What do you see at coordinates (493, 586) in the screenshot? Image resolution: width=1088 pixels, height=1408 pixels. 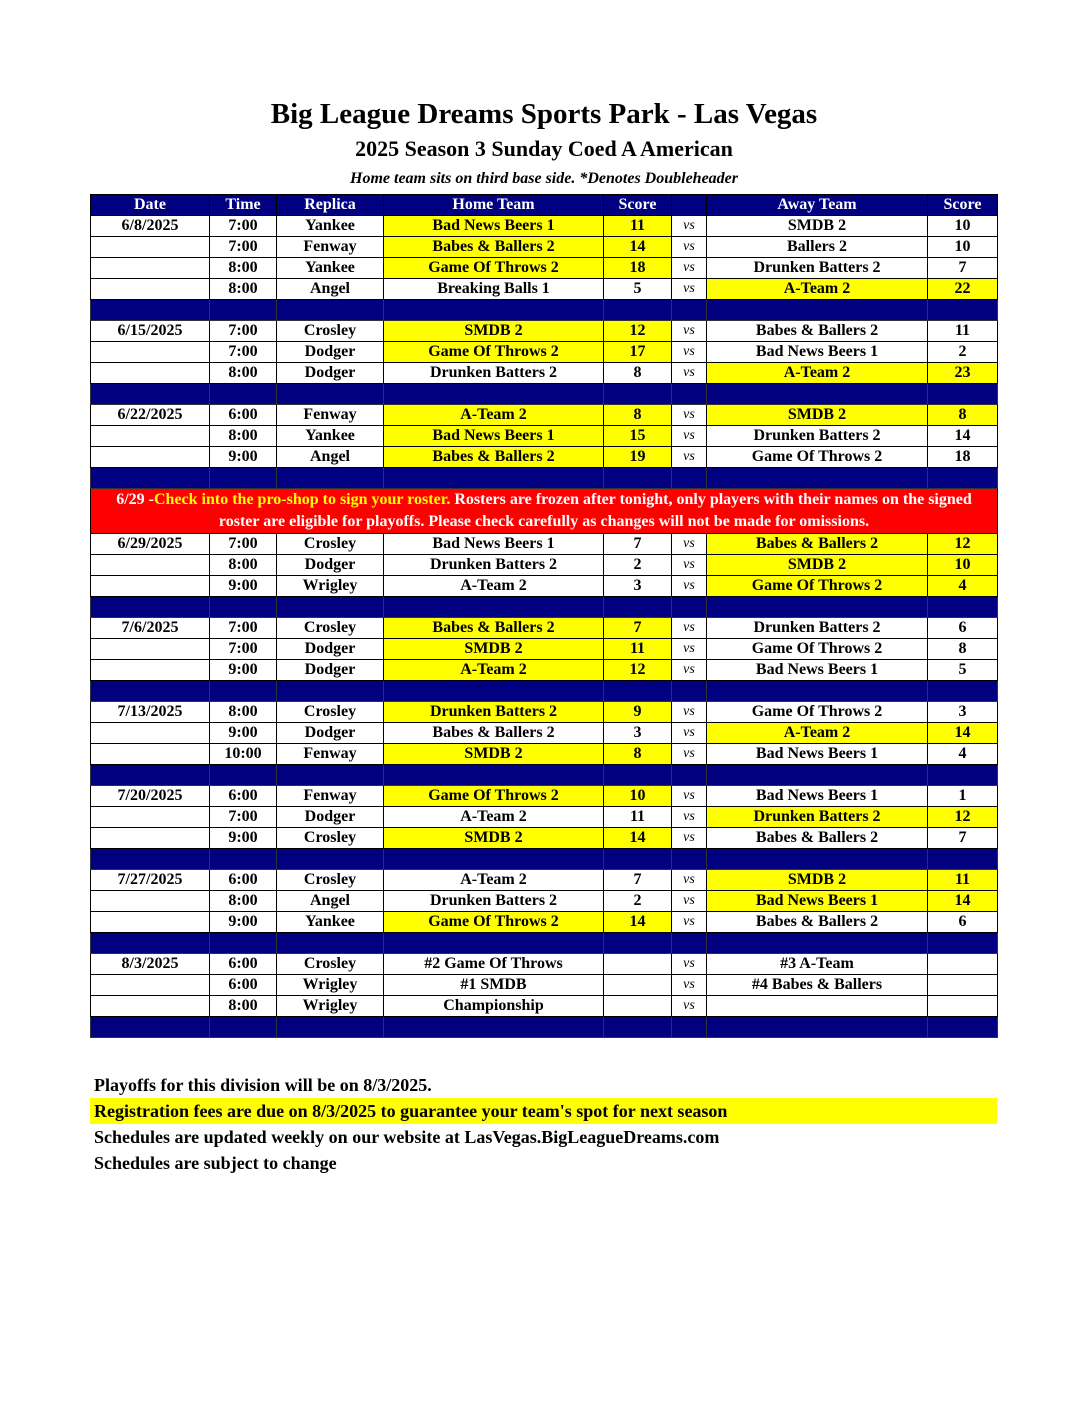 I see `home-team: A-Team 2` at bounding box center [493, 586].